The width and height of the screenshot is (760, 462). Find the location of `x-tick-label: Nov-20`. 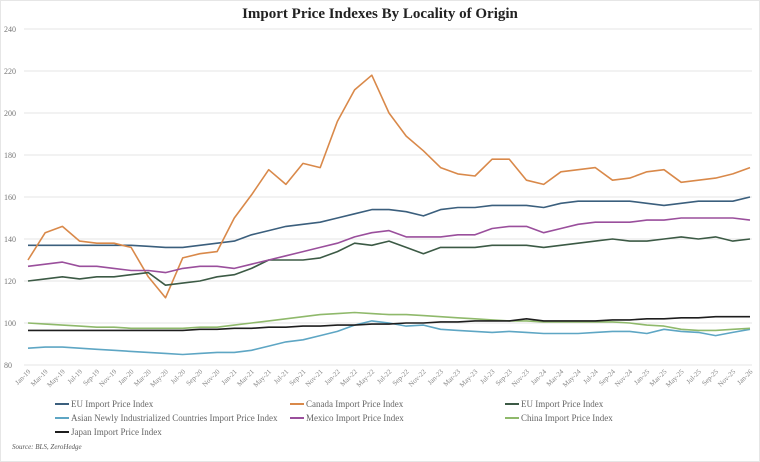

x-tick-label: Nov-20 is located at coordinates (211, 377).